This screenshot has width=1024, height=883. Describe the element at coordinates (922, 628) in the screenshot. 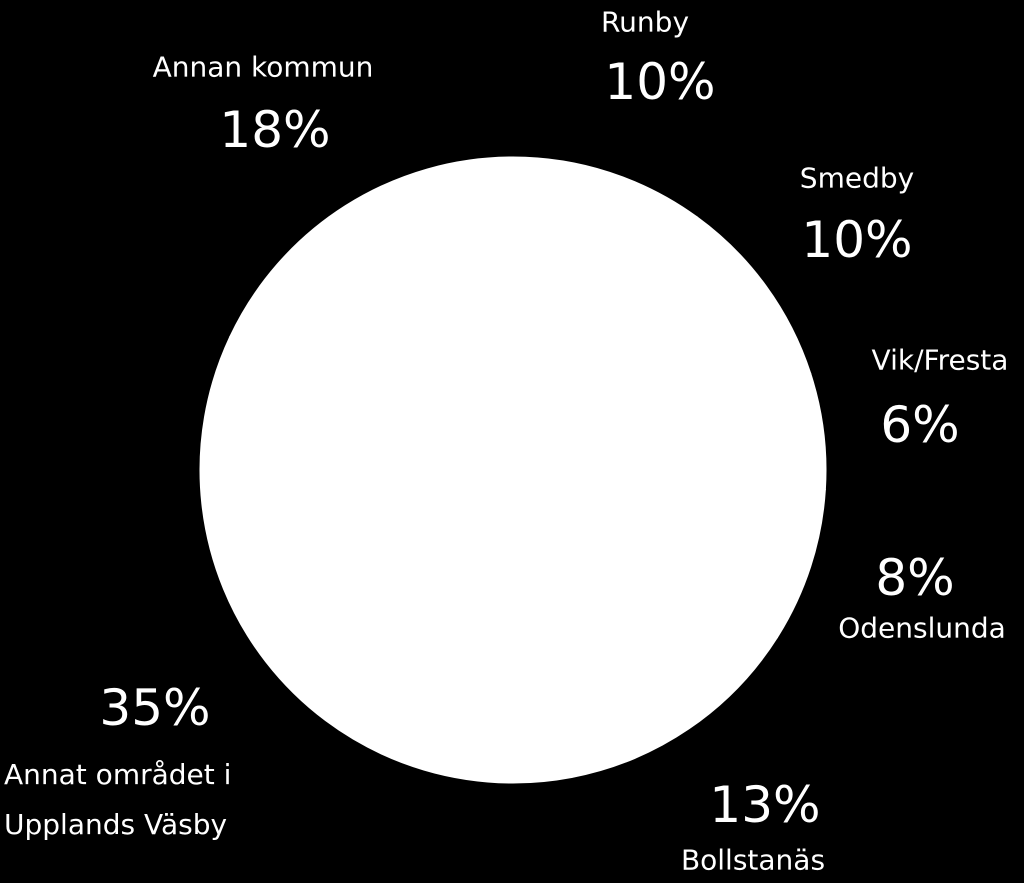

I see `slice-label: Odenslunda` at that location.